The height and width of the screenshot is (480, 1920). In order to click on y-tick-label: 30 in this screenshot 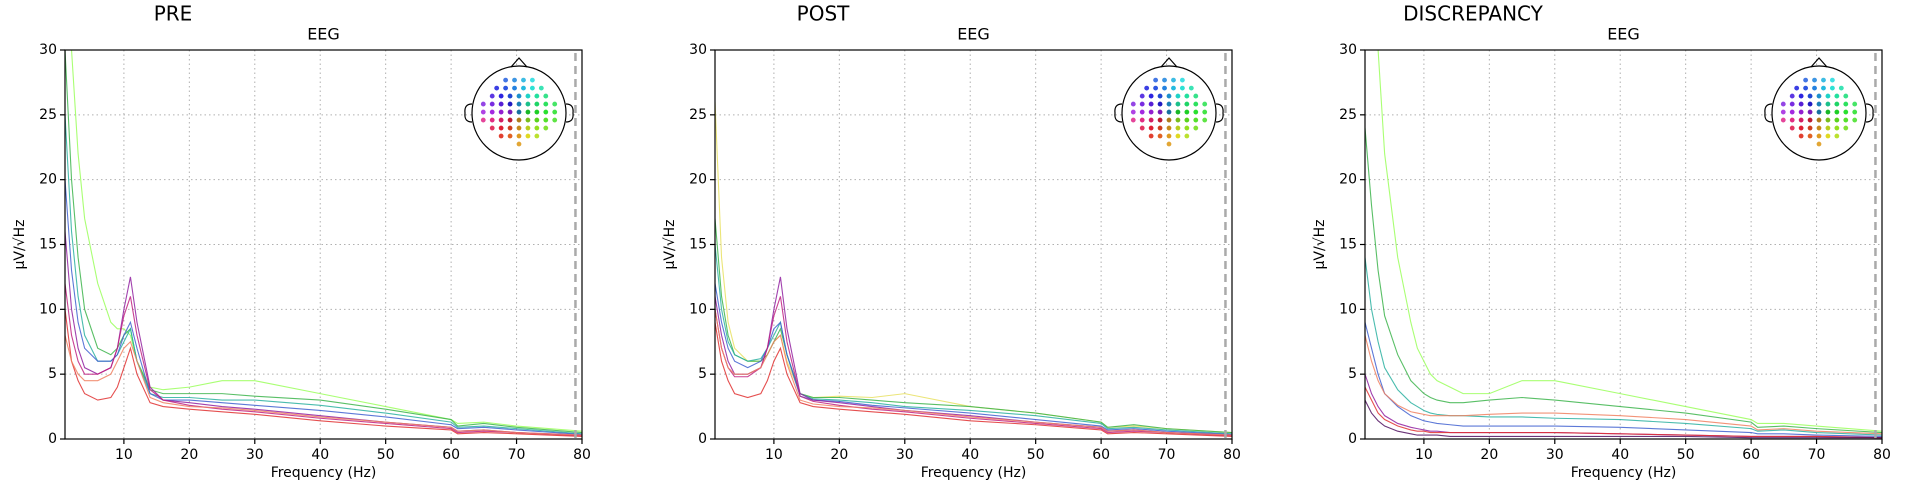, I will do `click(48, 50)`.